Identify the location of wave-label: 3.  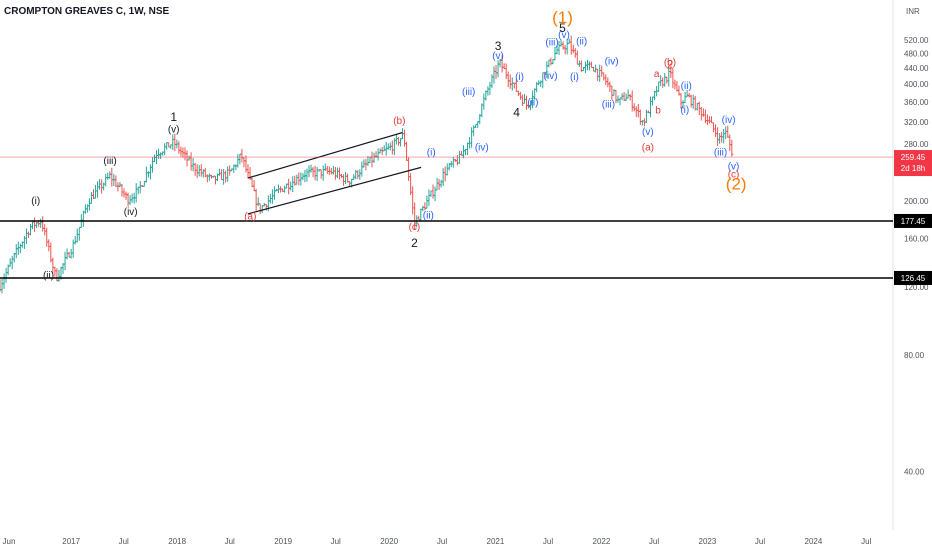
(498, 46).